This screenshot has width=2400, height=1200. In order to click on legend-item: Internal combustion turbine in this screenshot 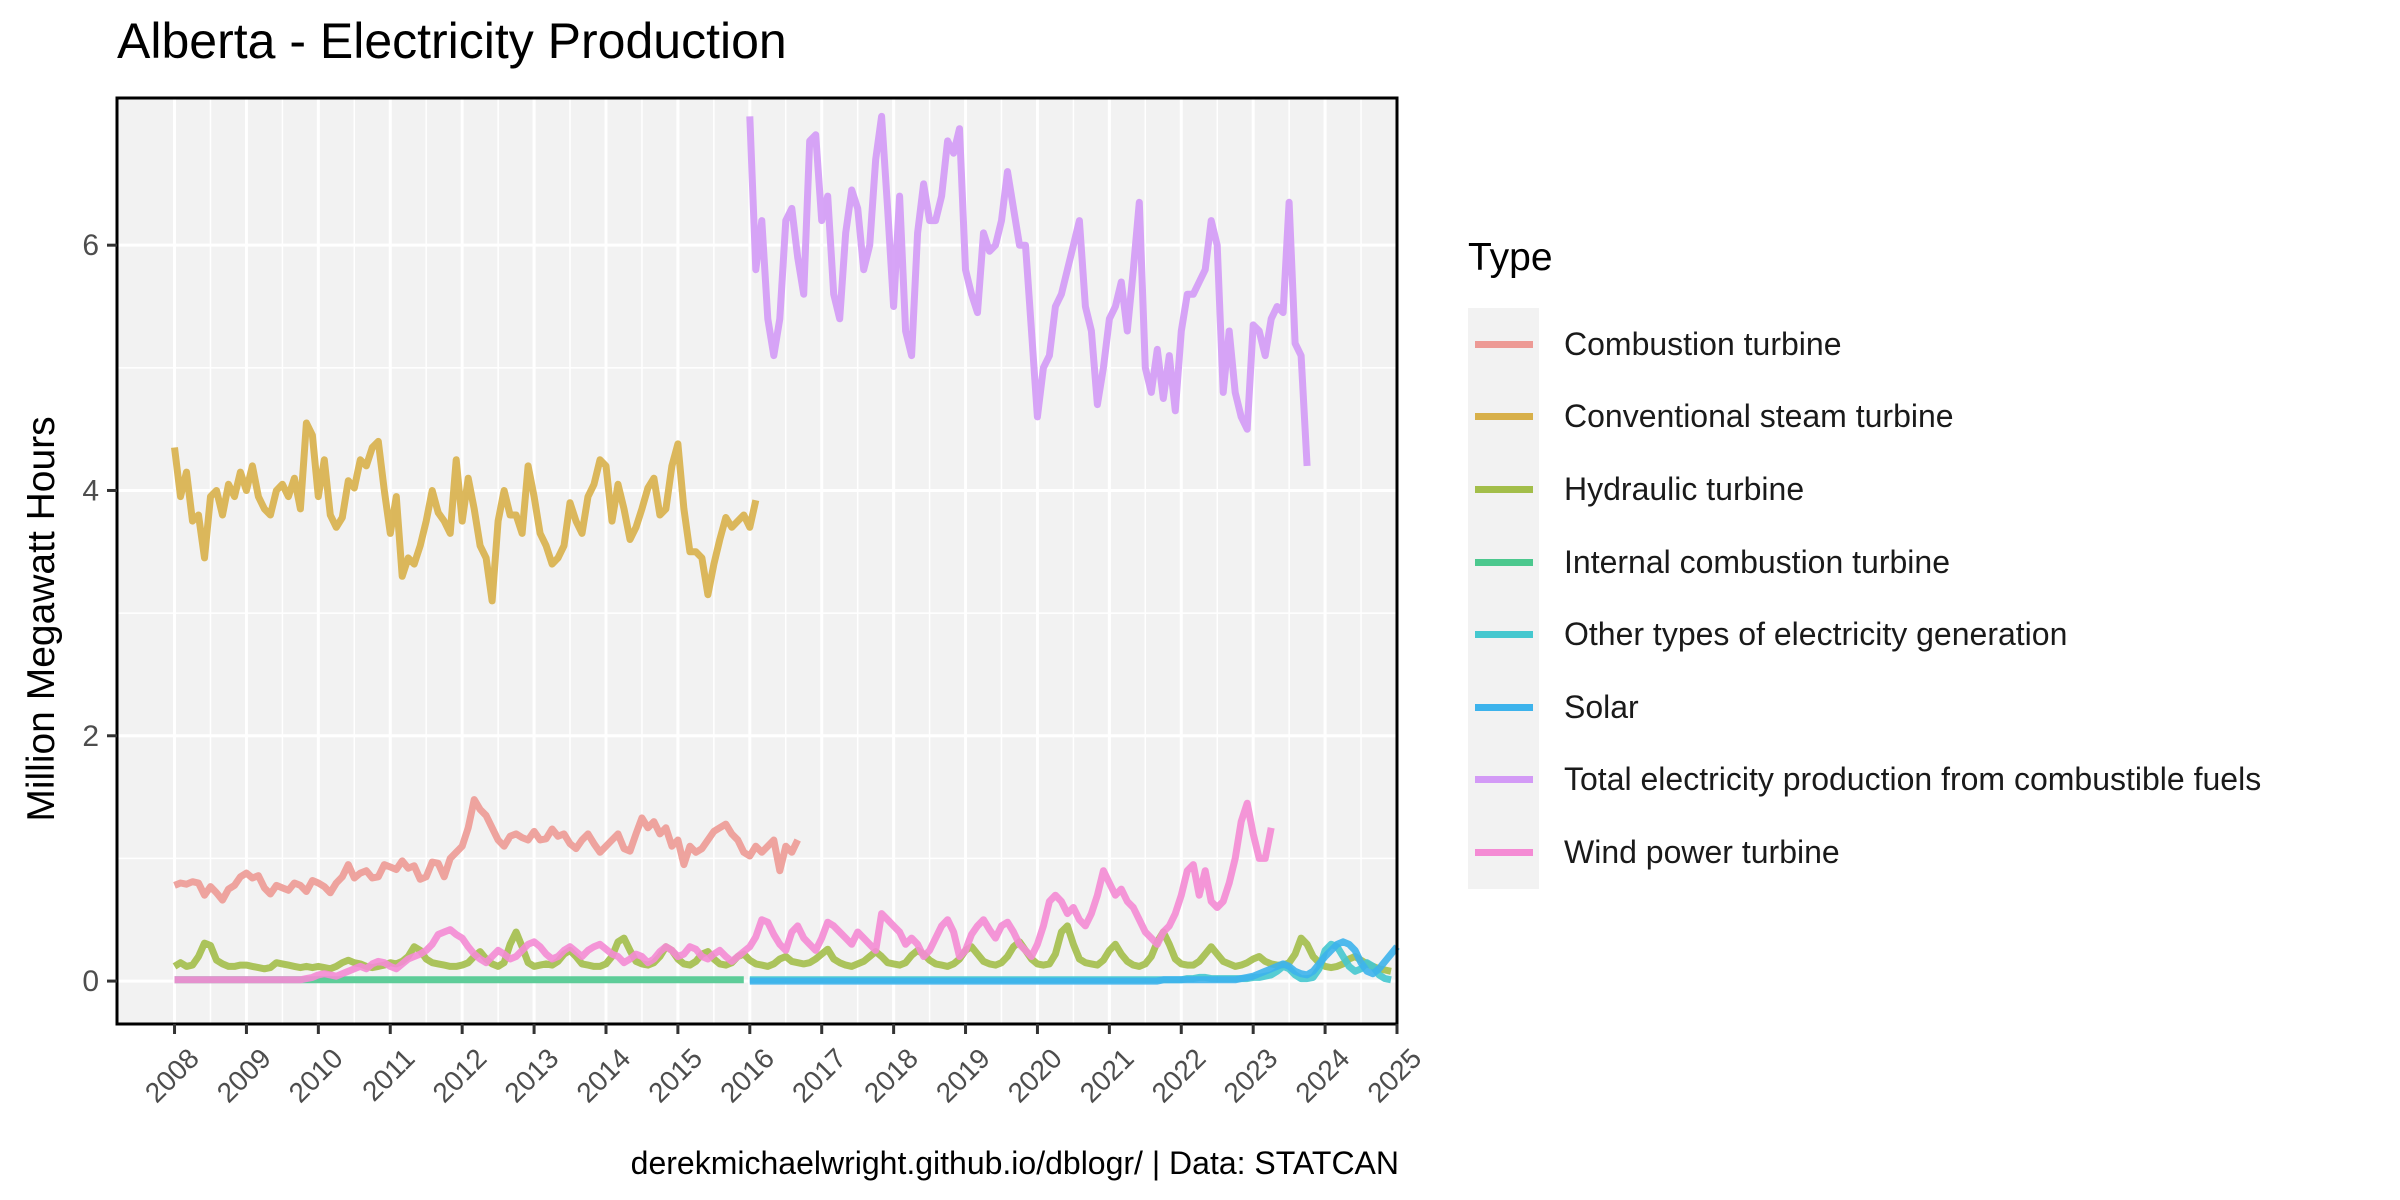, I will do `click(1864, 562)`.